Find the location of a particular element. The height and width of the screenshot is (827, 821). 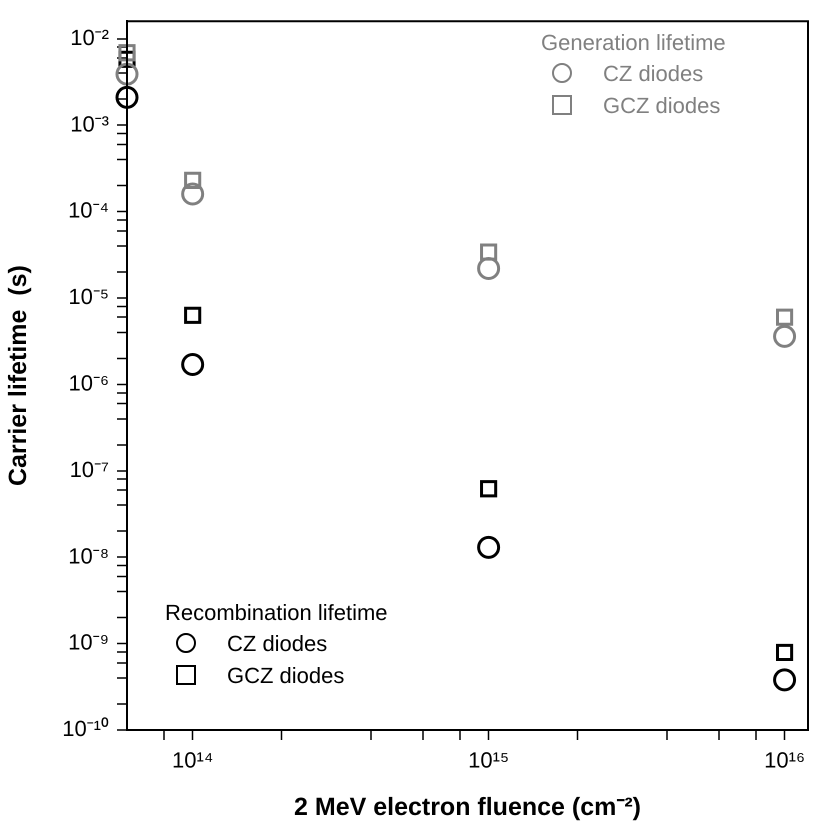

y-axis-title: Carrier lifetime (s) is located at coordinates (18, 375).